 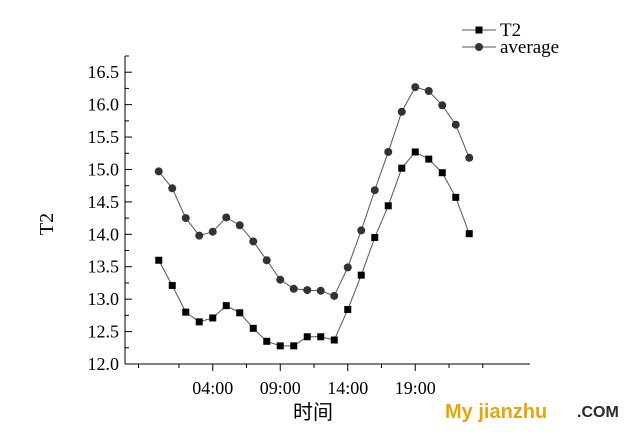 What do you see at coordinates (347, 388) in the screenshot?
I see `x-tick-label: 14:00` at bounding box center [347, 388].